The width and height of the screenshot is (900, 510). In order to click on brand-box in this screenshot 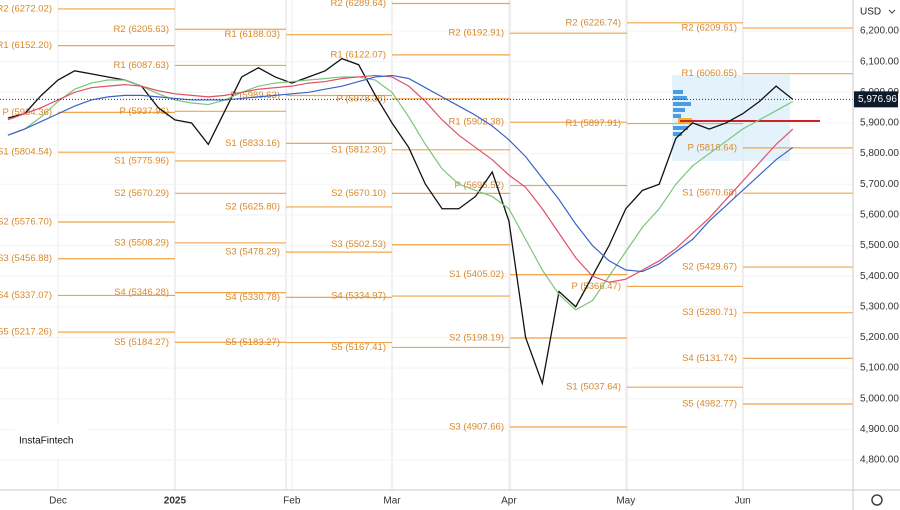, I will do `click(51, 441)`.